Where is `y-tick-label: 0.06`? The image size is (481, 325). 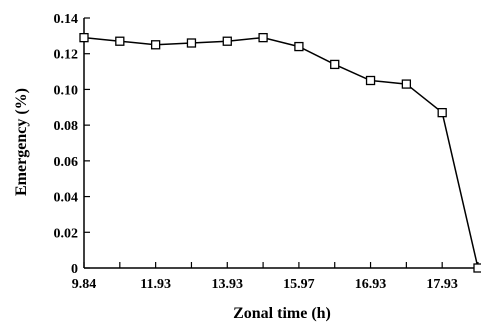
y-tick-label: 0.06 is located at coordinates (66, 162).